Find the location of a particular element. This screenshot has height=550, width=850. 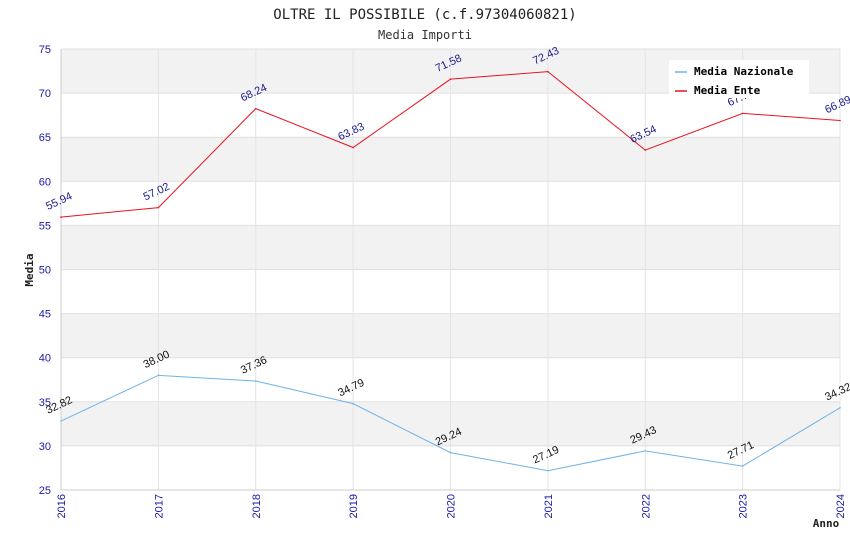

x-tick-label: 2021 is located at coordinates (549, 506).